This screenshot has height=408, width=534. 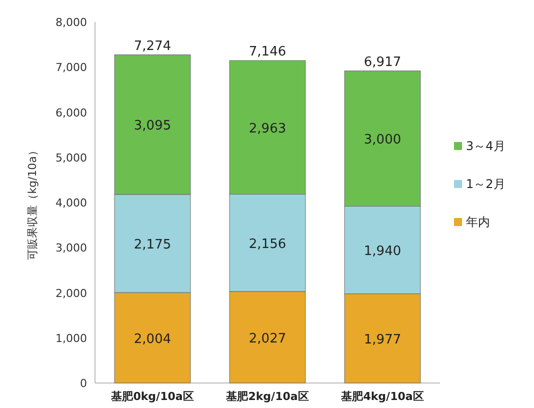 I want to click on y-tick-label: 5,000, so click(x=71, y=157).